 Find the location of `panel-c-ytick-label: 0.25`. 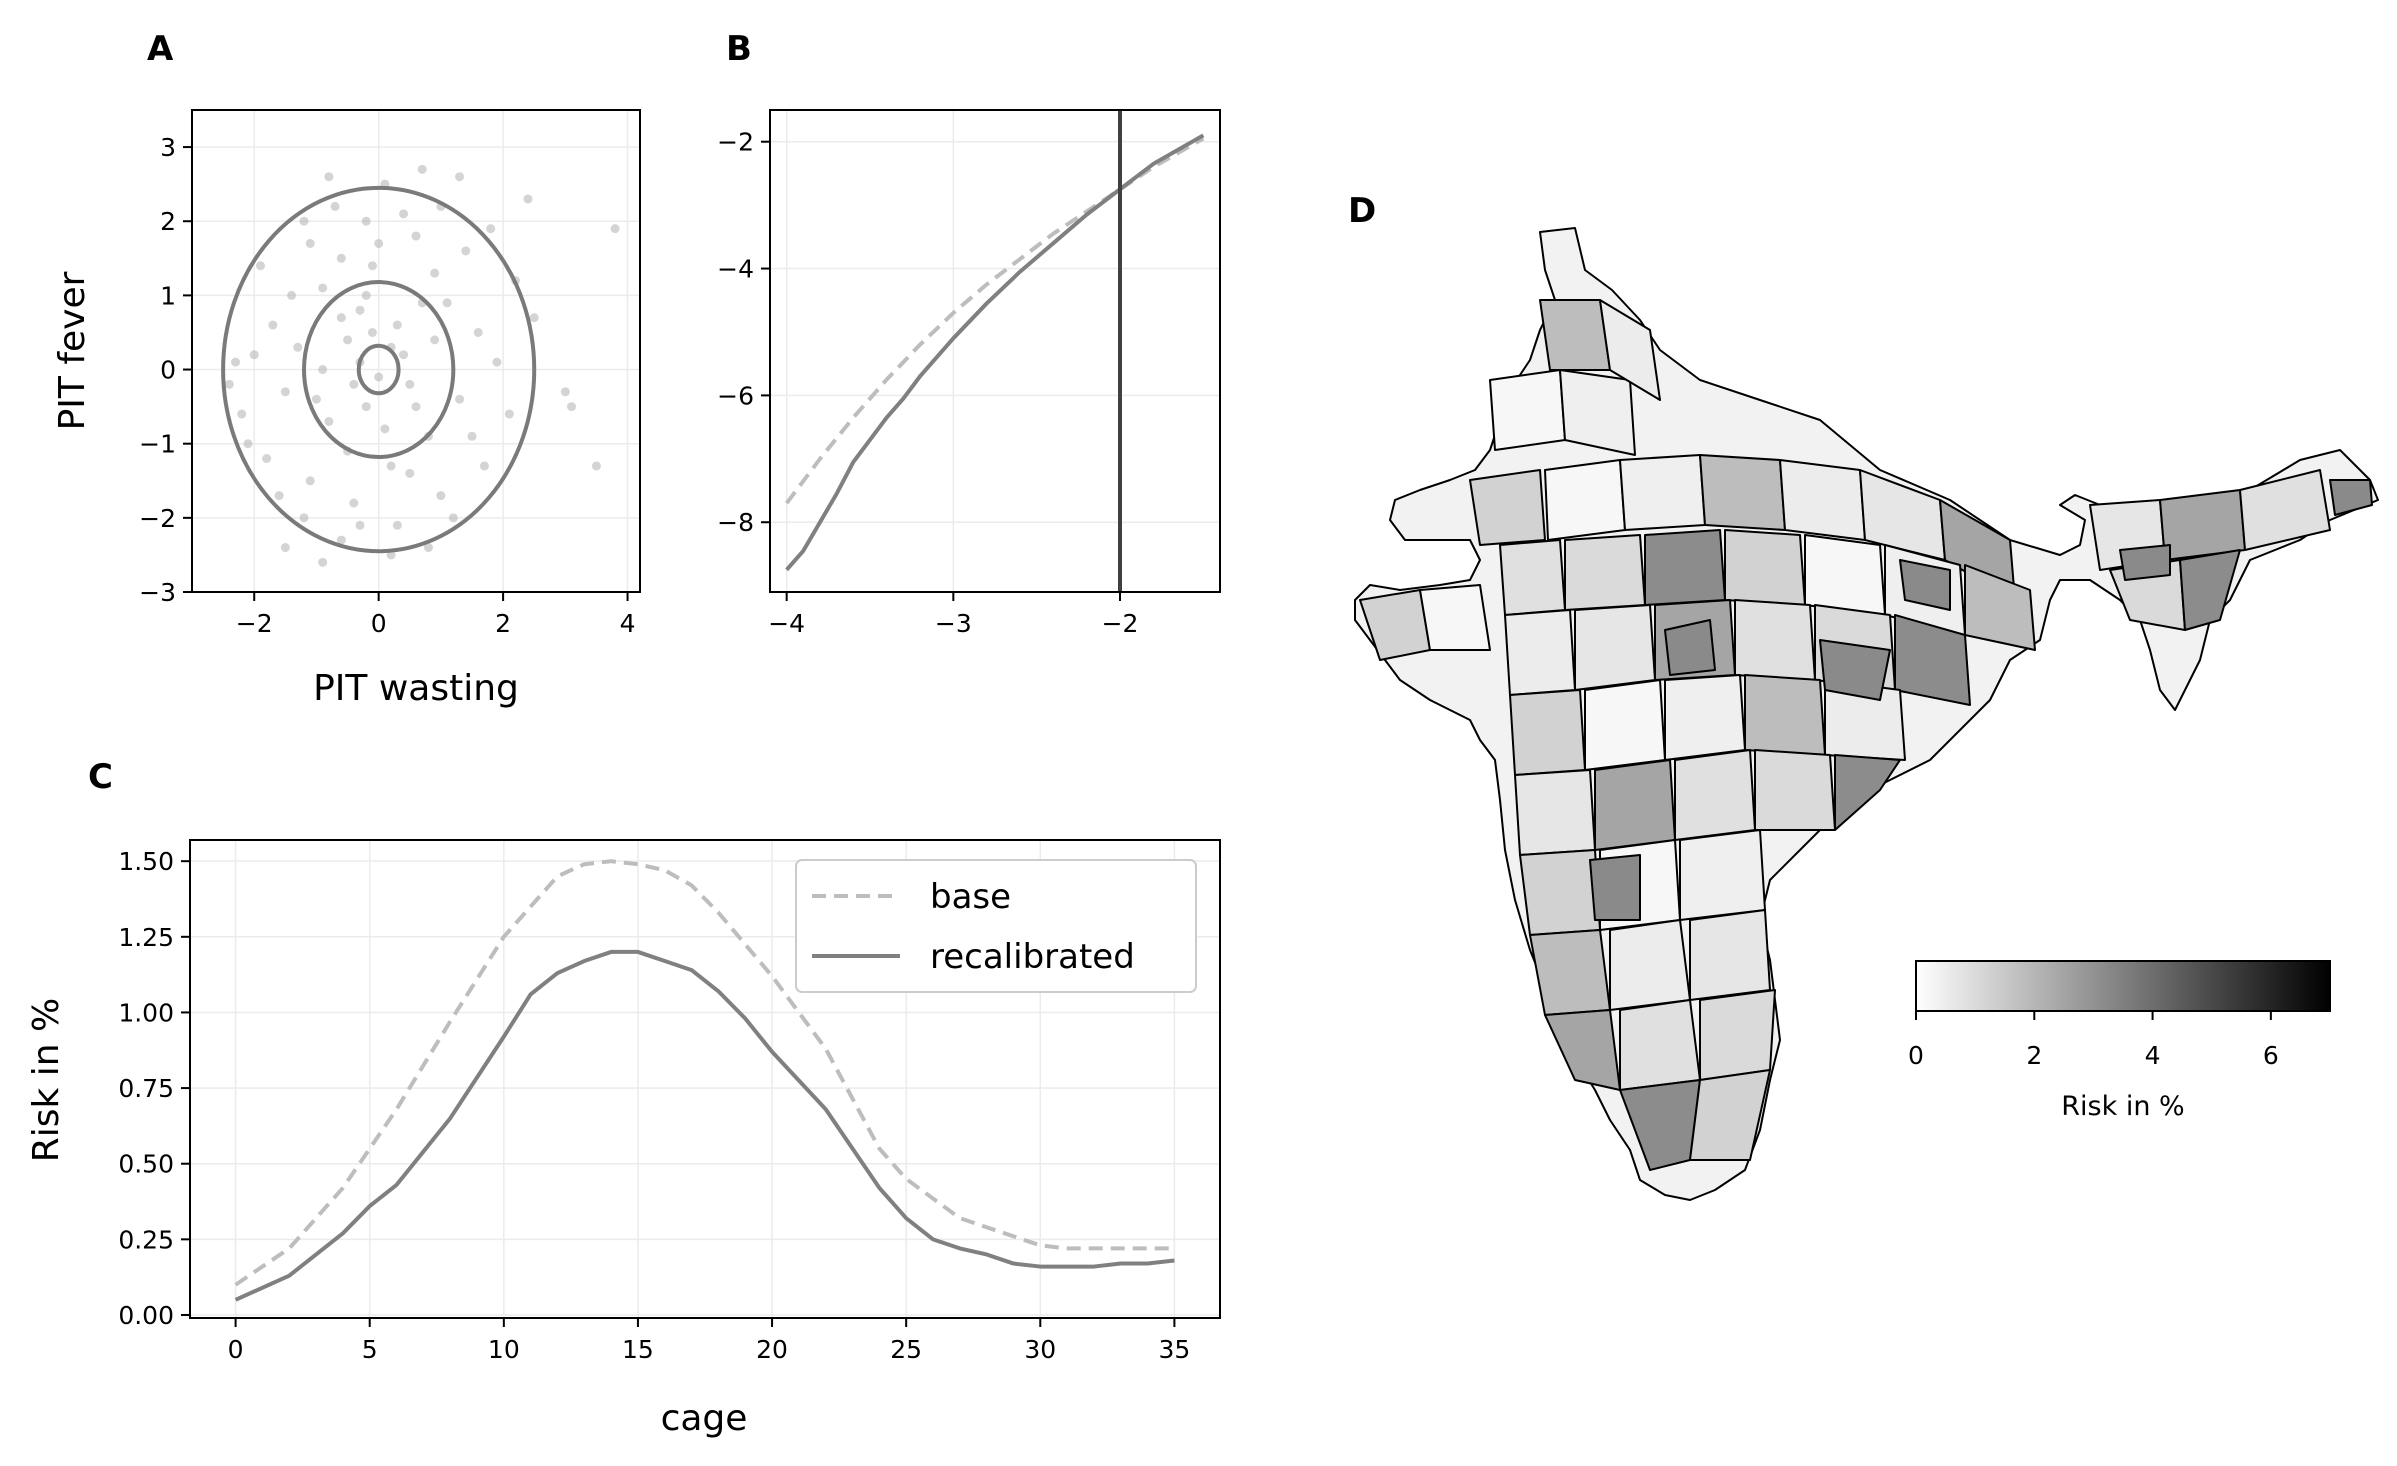

panel-c-ytick-label: 0.25 is located at coordinates (146, 1239).